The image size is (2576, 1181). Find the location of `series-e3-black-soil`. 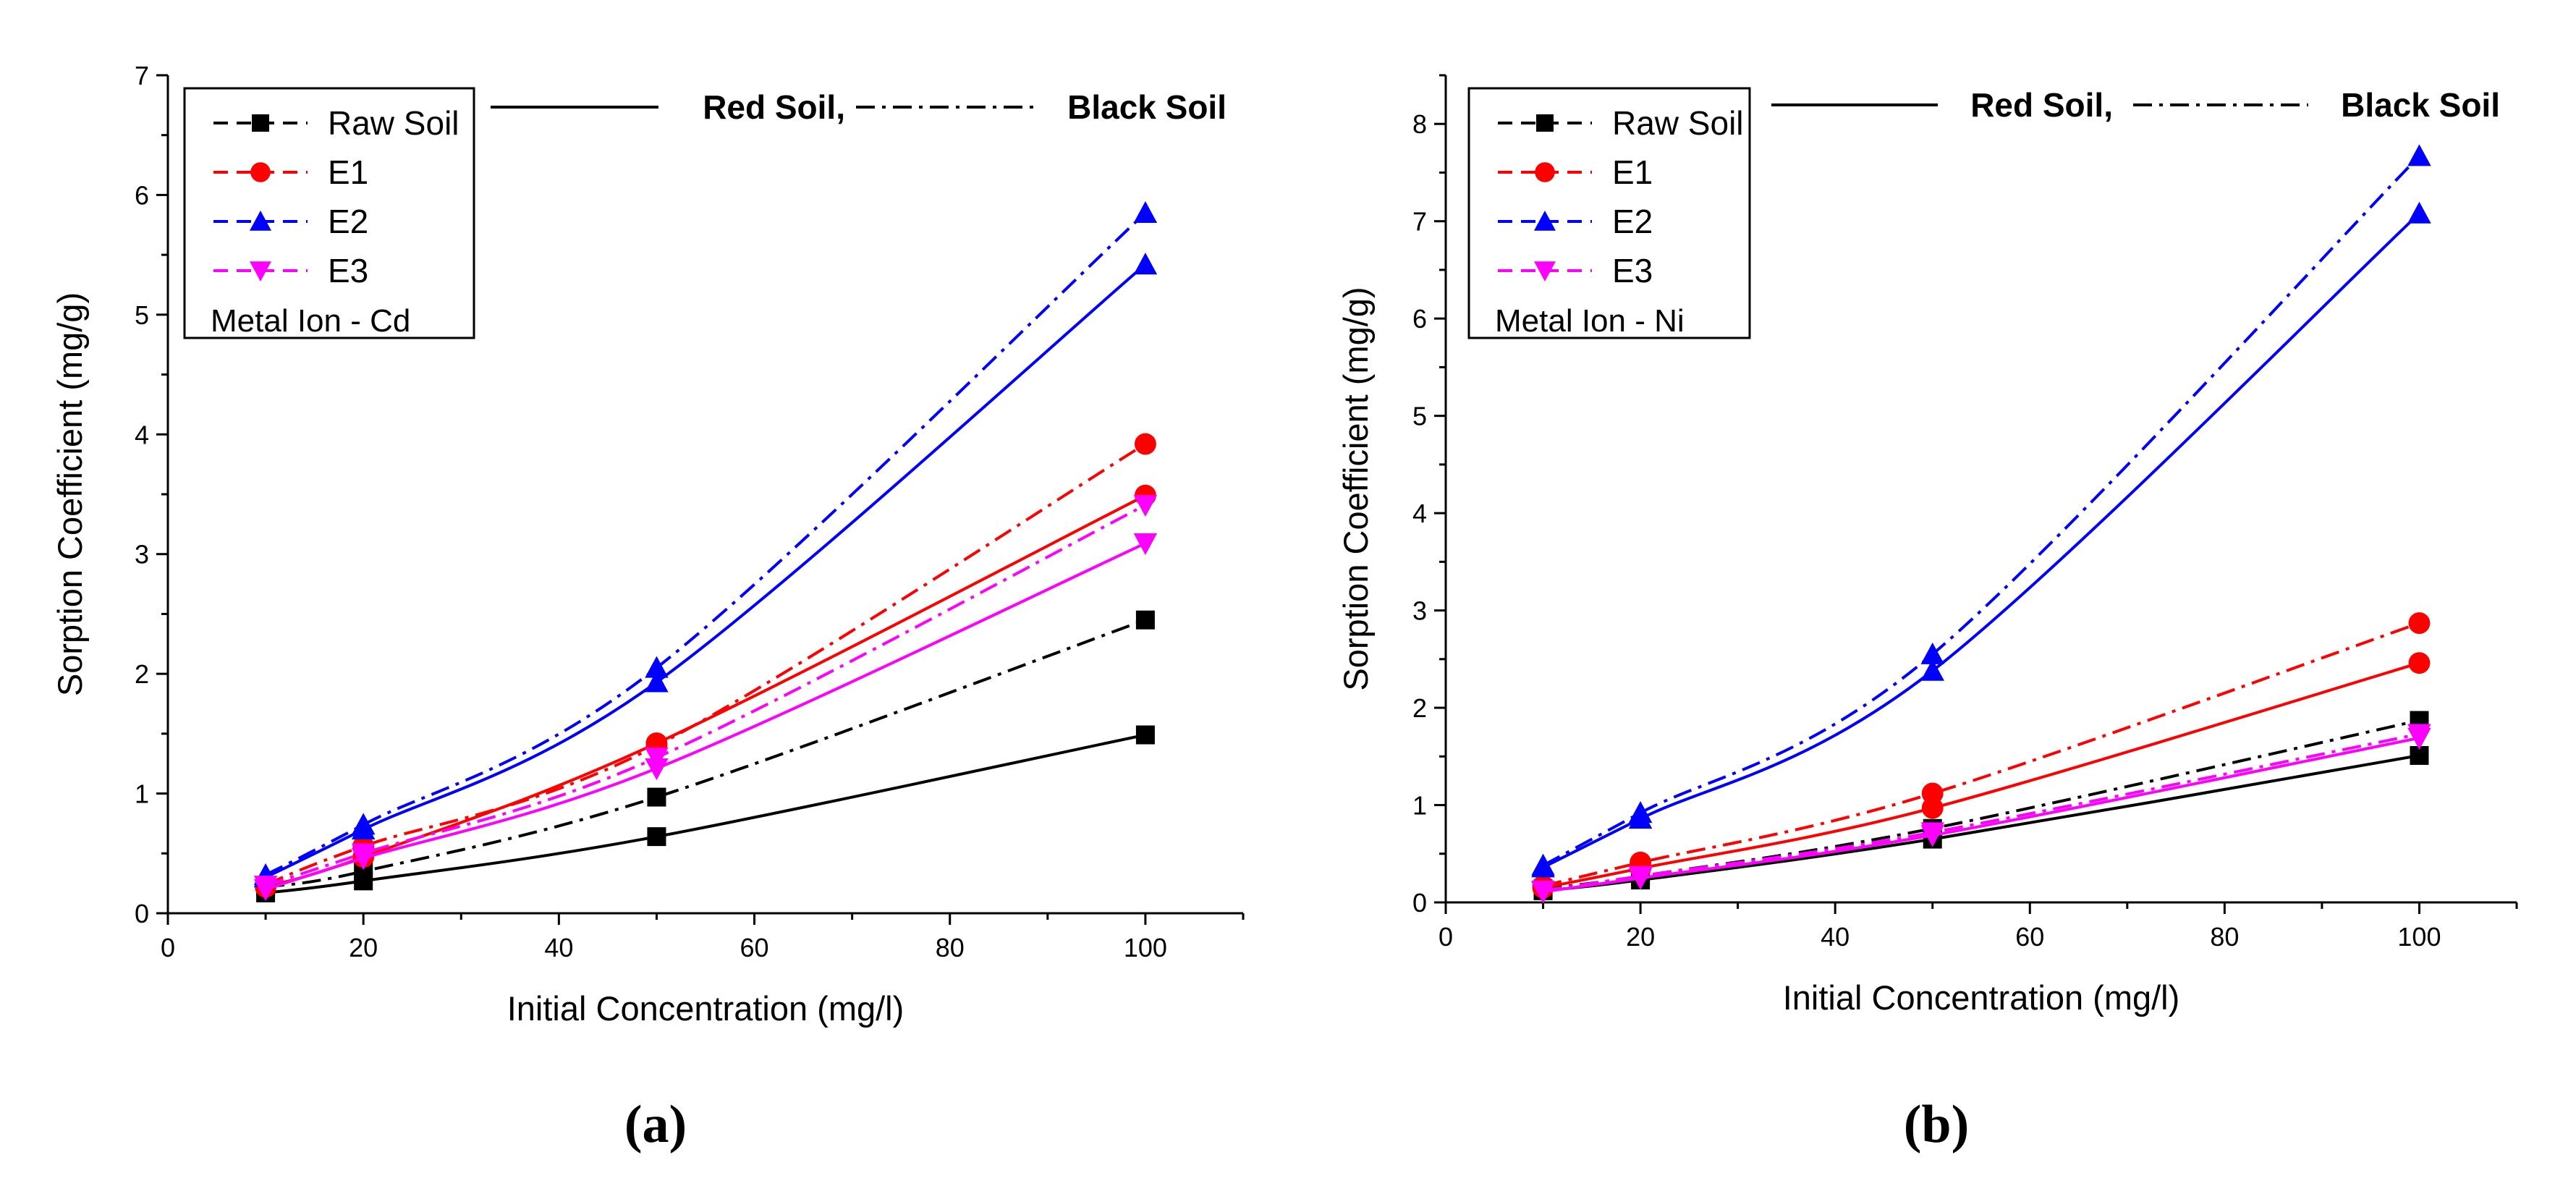

series-e3-black-soil is located at coordinates (1981, 813).